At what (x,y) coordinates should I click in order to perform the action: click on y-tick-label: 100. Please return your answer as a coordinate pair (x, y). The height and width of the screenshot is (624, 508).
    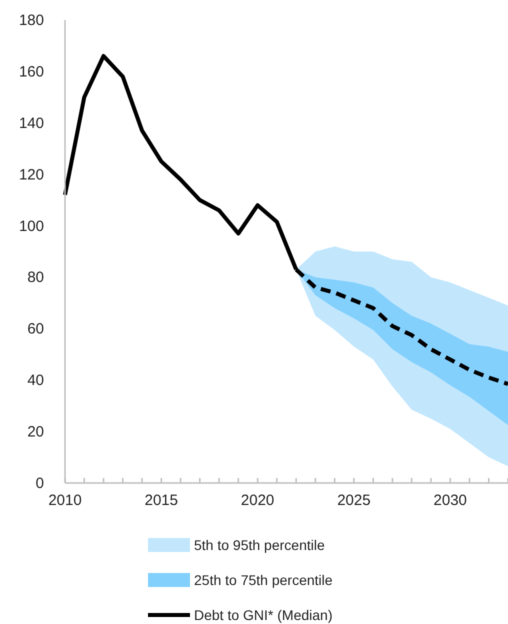
    Looking at the image, I should click on (31, 226).